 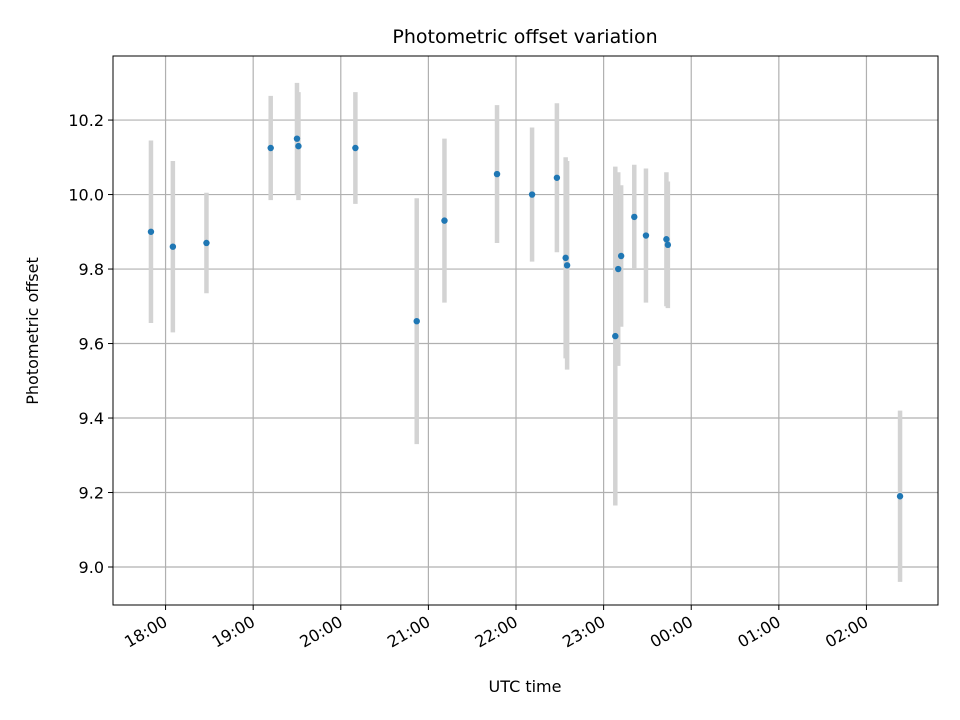 I want to click on y-tick-label: 9.0, so click(x=91, y=567).